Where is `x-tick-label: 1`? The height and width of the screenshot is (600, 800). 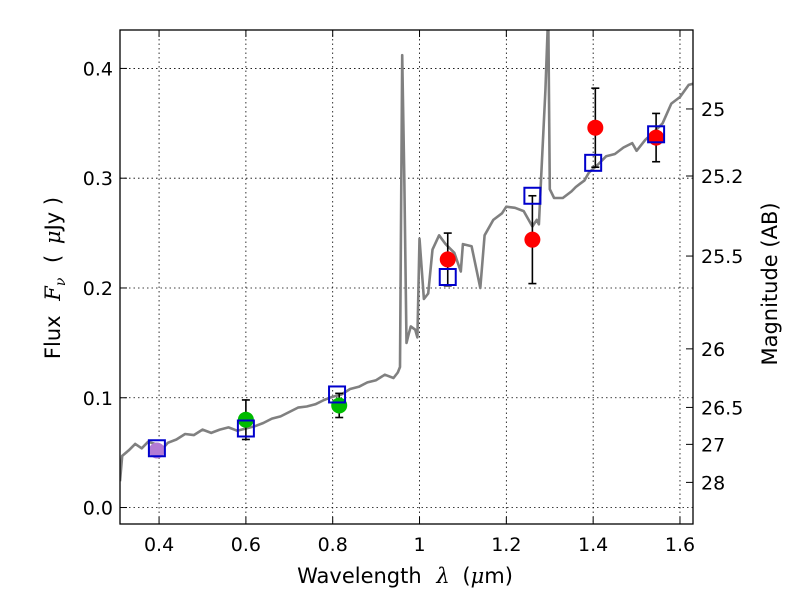
x-tick-label: 1 is located at coordinates (419, 545).